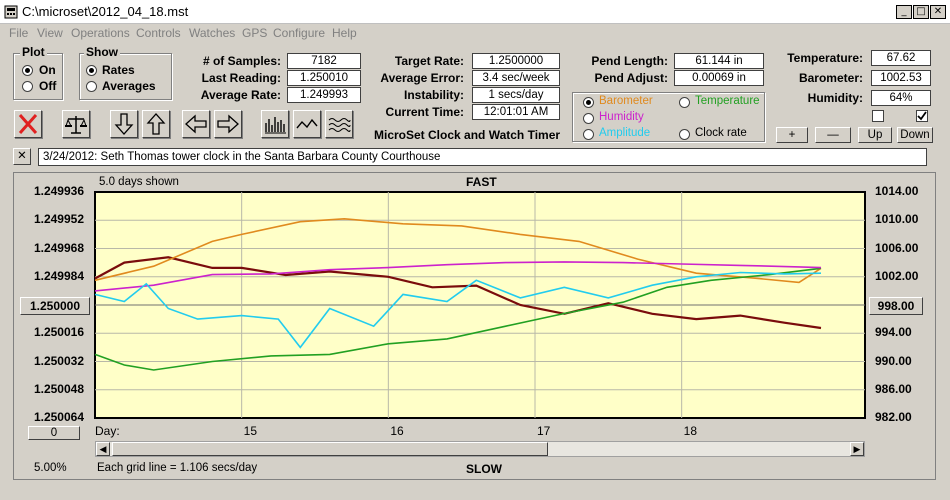 This screenshot has width=950, height=500. Describe the element at coordinates (458, 293) in the screenshot. I see `series-rate` at that location.